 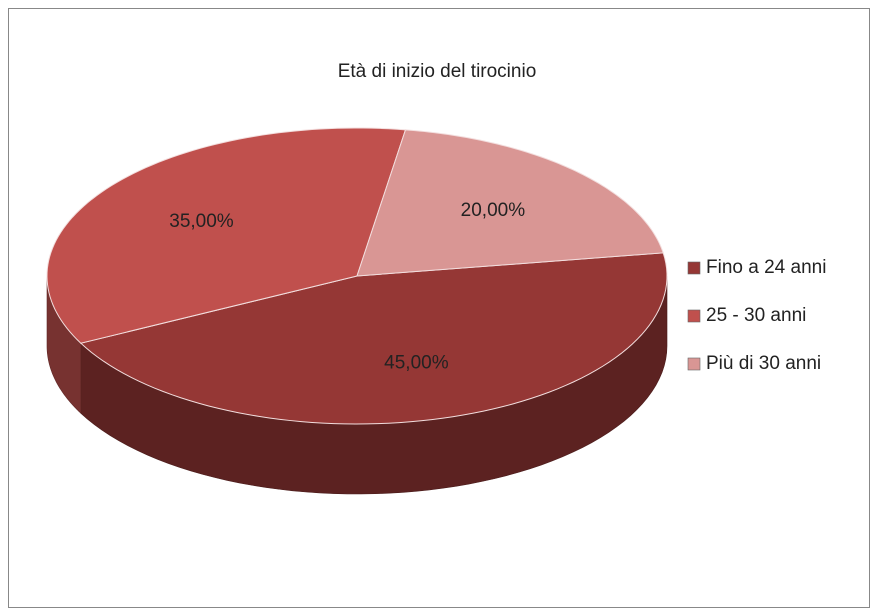 What do you see at coordinates (493, 210) in the screenshot?
I see `data-label: 20,00%` at bounding box center [493, 210].